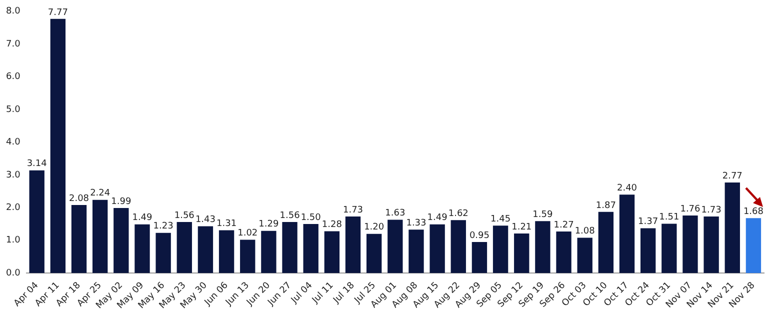  I want to click on y-tick-label: 6.0, so click(13, 77).